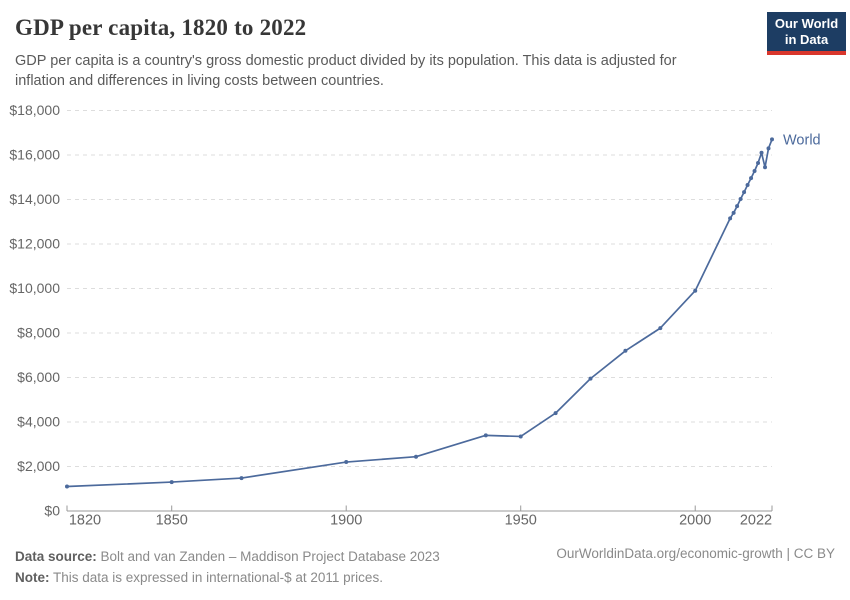 This screenshot has height=600, width=850. I want to click on series-end-label: World, so click(802, 140).